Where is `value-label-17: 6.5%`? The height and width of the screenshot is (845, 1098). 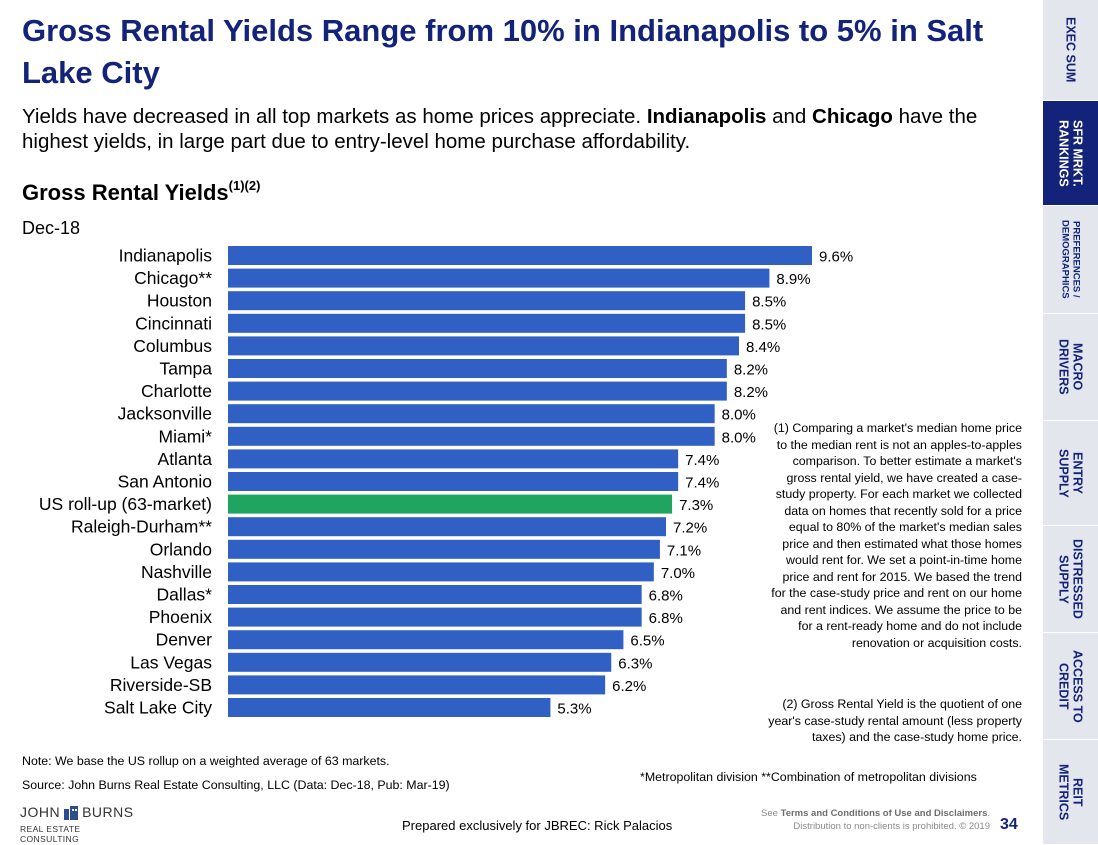 value-label-17: 6.5% is located at coordinates (647, 641).